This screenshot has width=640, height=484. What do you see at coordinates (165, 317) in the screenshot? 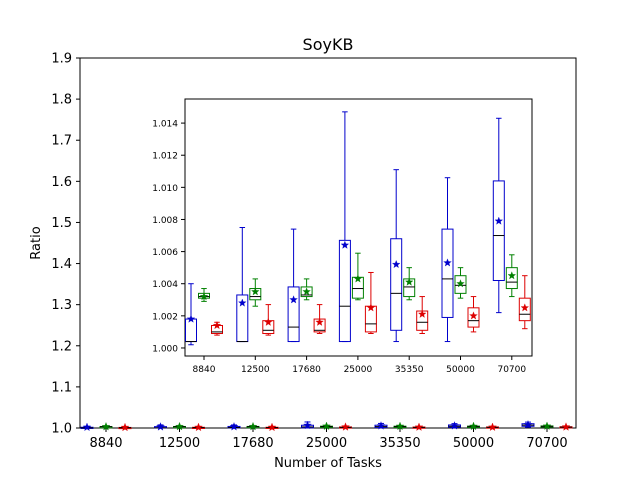
I see `inset-y-tick-label: 1.002` at bounding box center [165, 317].